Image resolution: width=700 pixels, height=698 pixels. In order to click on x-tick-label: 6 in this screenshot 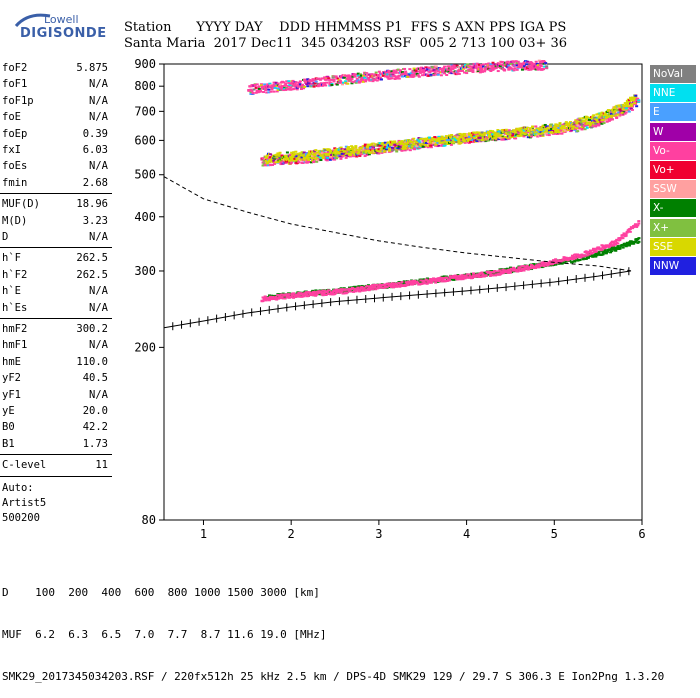, I will do `click(641, 534)`.